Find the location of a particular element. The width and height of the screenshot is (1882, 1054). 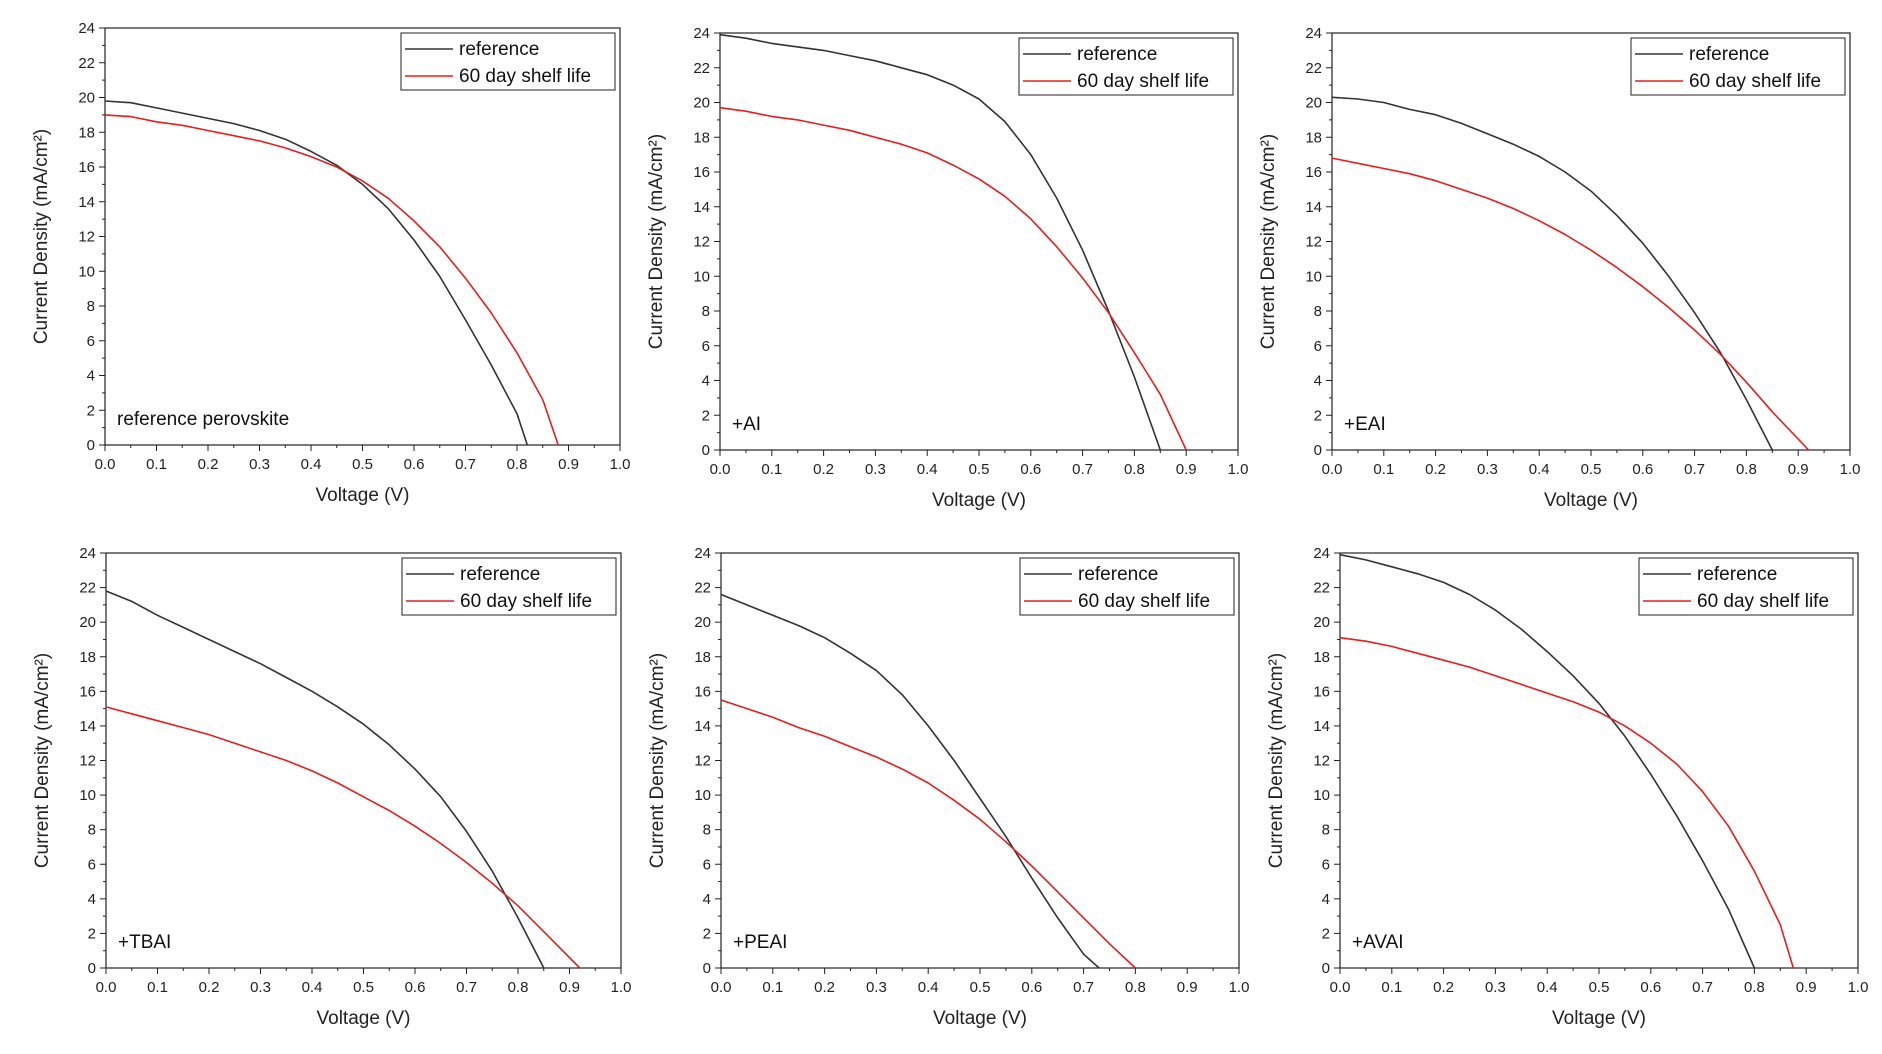

panel-label: +PEAI is located at coordinates (760, 942).